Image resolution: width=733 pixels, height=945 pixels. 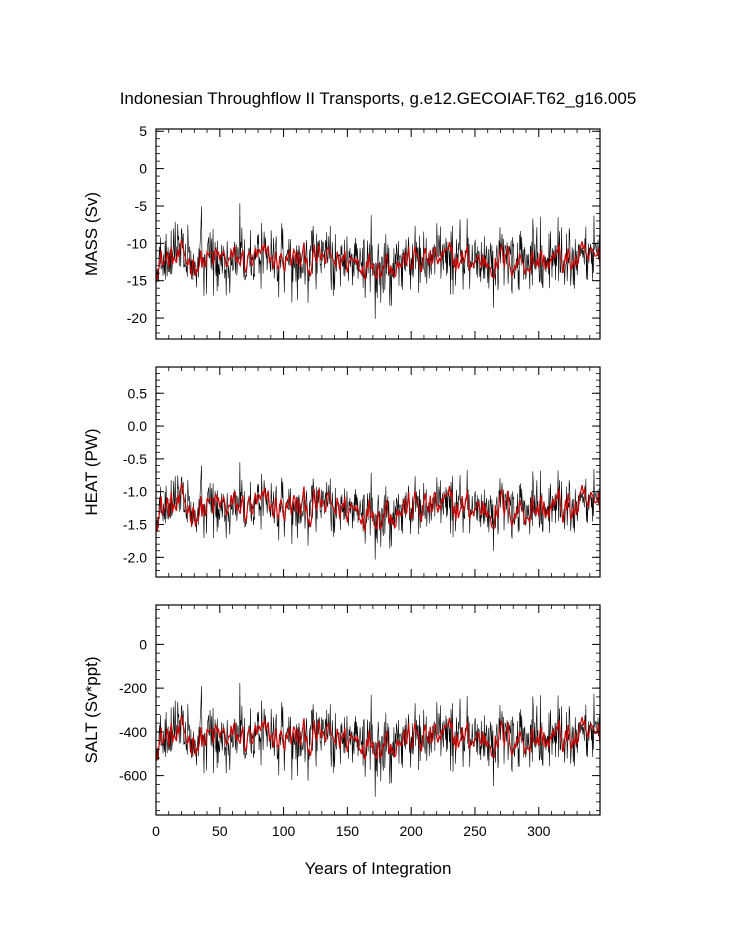 What do you see at coordinates (284, 831) in the screenshot?
I see `xtick-label: 100` at bounding box center [284, 831].